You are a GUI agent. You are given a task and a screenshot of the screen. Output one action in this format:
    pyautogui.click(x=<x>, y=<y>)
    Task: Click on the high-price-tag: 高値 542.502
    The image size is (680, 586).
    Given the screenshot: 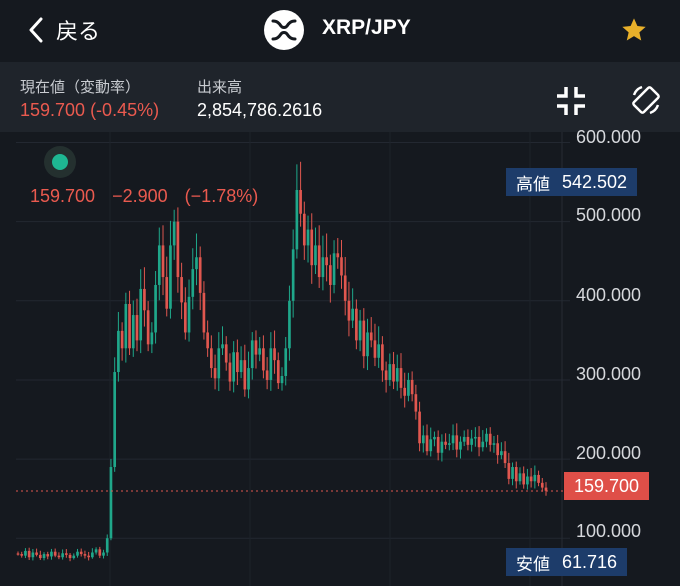 What is the action you would take?
    pyautogui.click(x=572, y=182)
    